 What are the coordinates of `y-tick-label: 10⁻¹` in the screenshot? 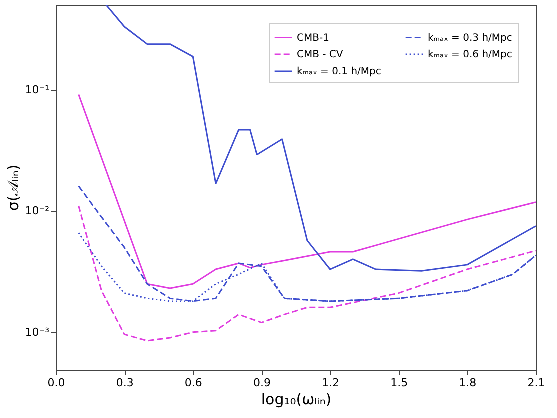 It's located at (37, 89).